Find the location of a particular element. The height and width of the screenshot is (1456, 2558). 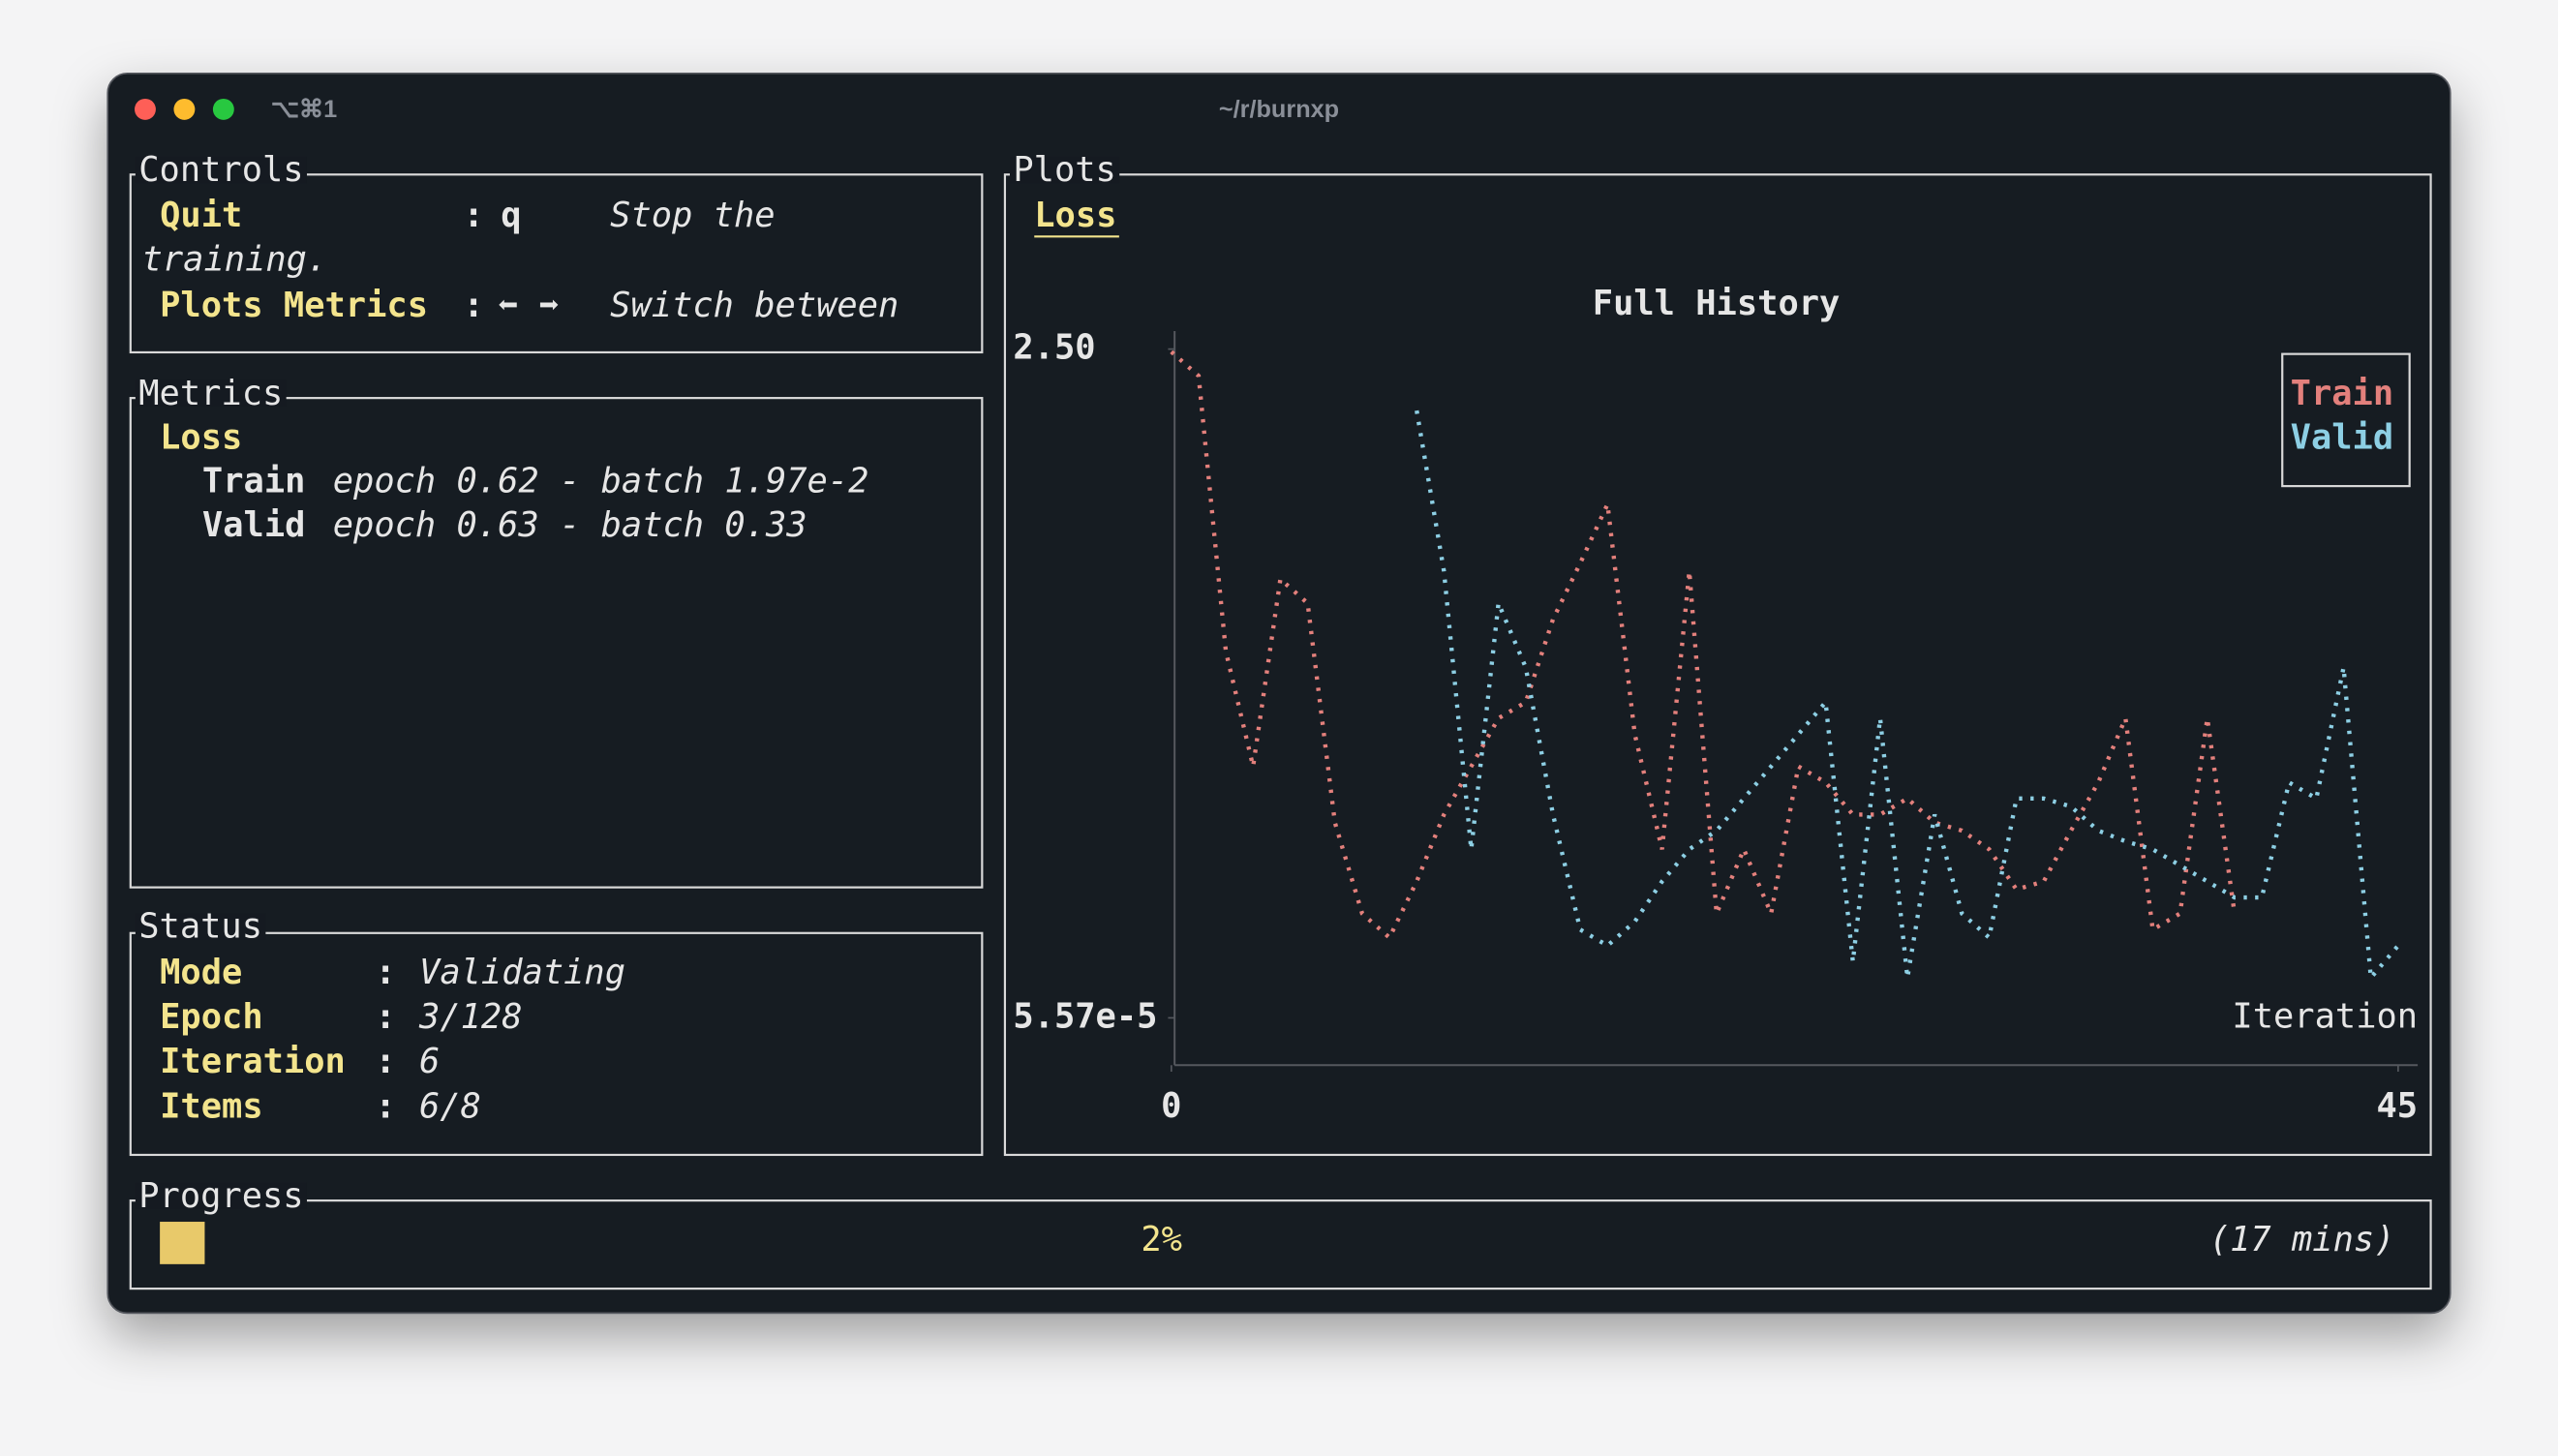

progress-percent: 2% is located at coordinates (1161, 1240).